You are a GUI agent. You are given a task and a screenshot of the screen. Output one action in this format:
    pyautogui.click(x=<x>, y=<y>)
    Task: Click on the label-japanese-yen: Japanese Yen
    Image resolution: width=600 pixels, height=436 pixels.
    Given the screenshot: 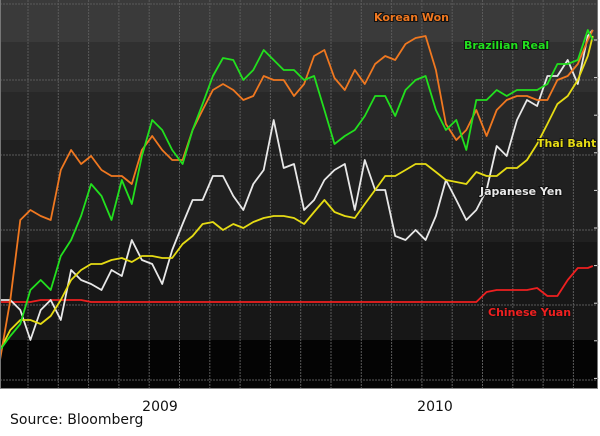 What is the action you would take?
    pyautogui.click(x=520, y=191)
    